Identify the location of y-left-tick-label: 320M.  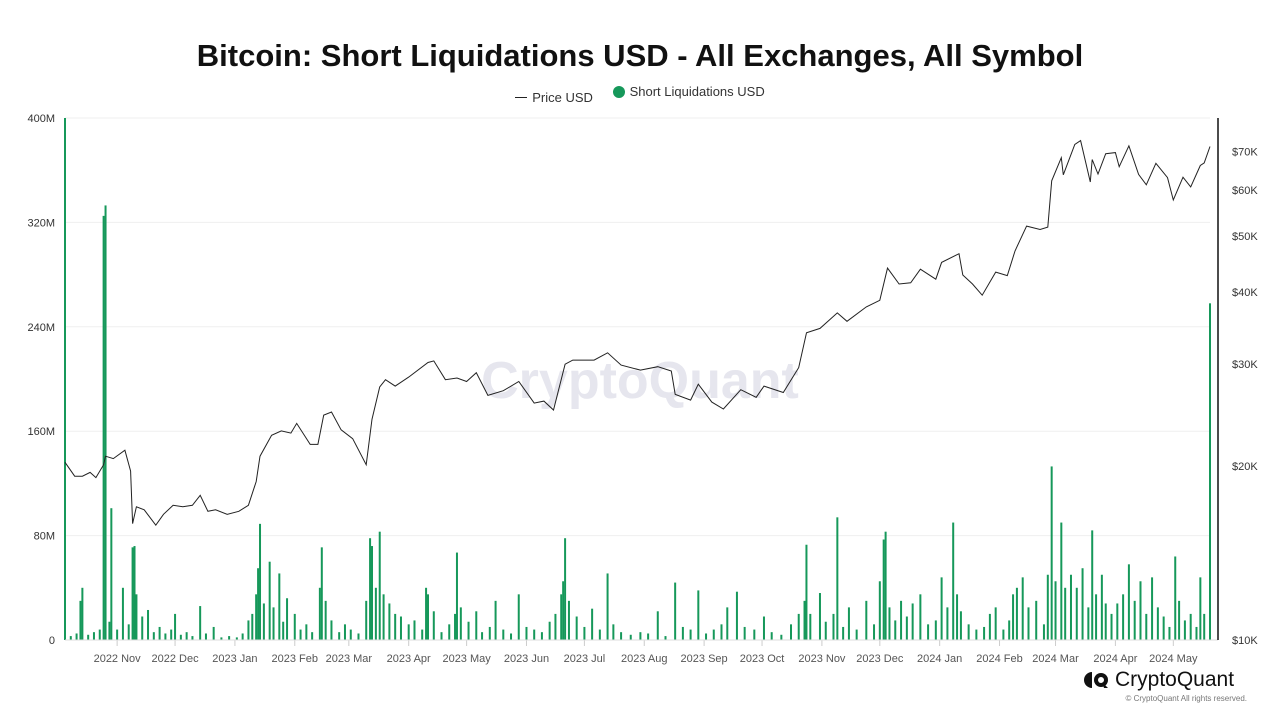
(41, 223).